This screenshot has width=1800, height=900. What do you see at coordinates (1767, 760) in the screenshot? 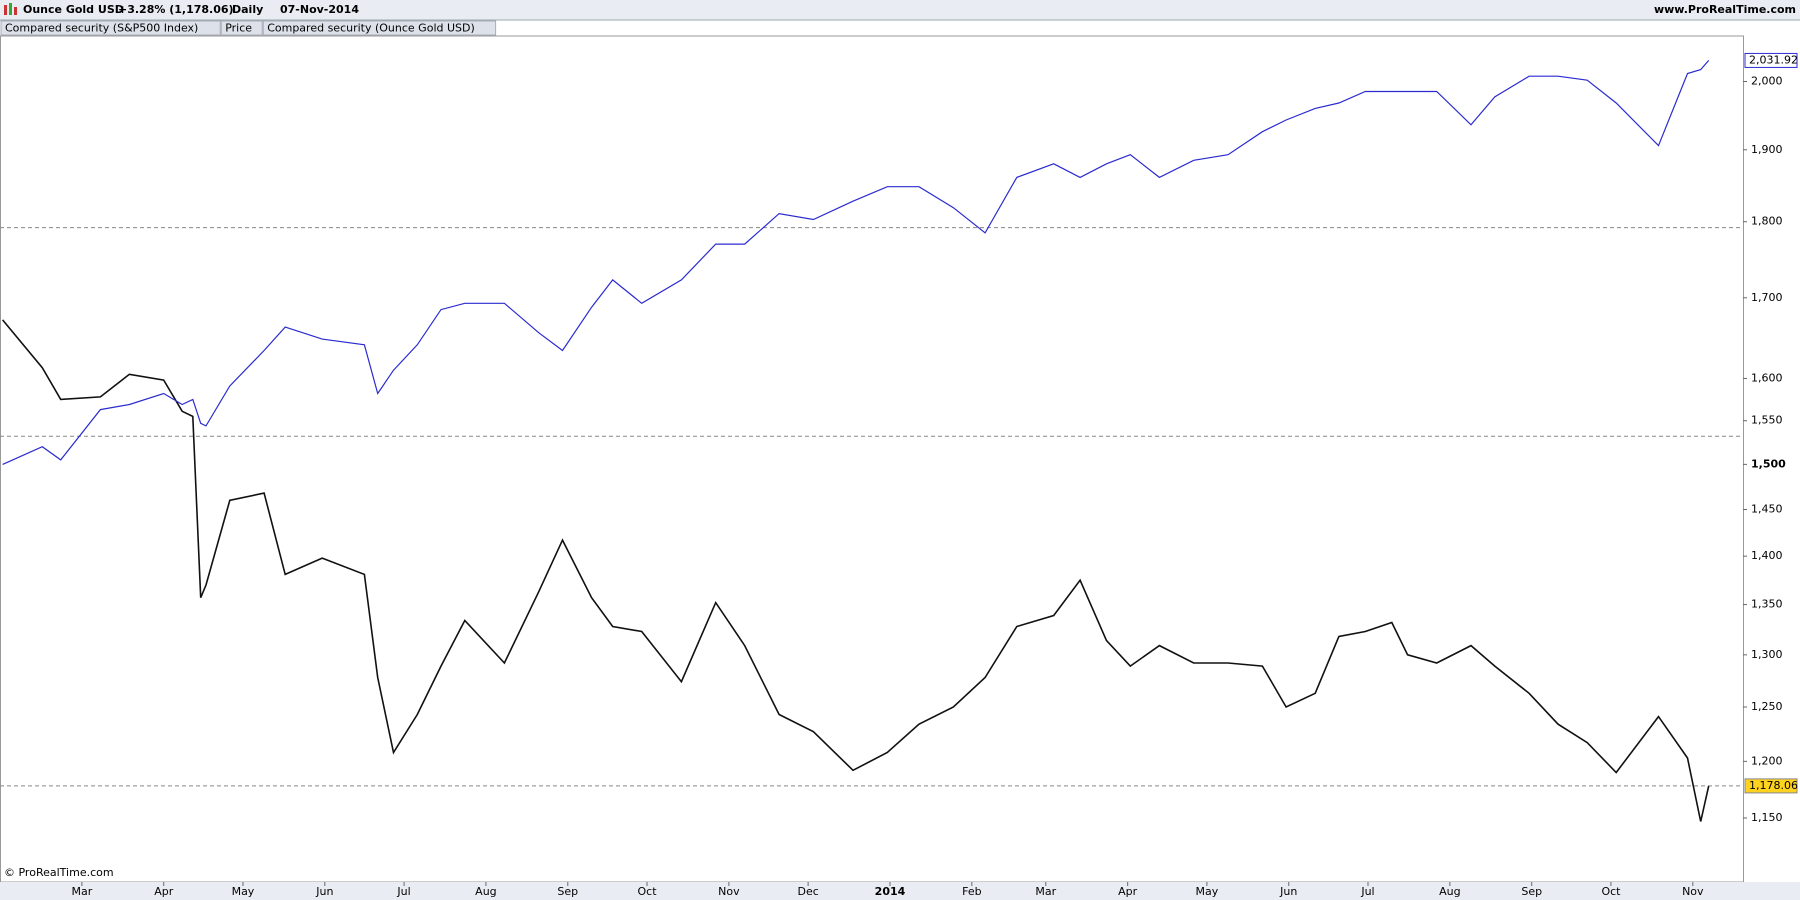
I see `y-tick-label: 1,200` at bounding box center [1767, 760].